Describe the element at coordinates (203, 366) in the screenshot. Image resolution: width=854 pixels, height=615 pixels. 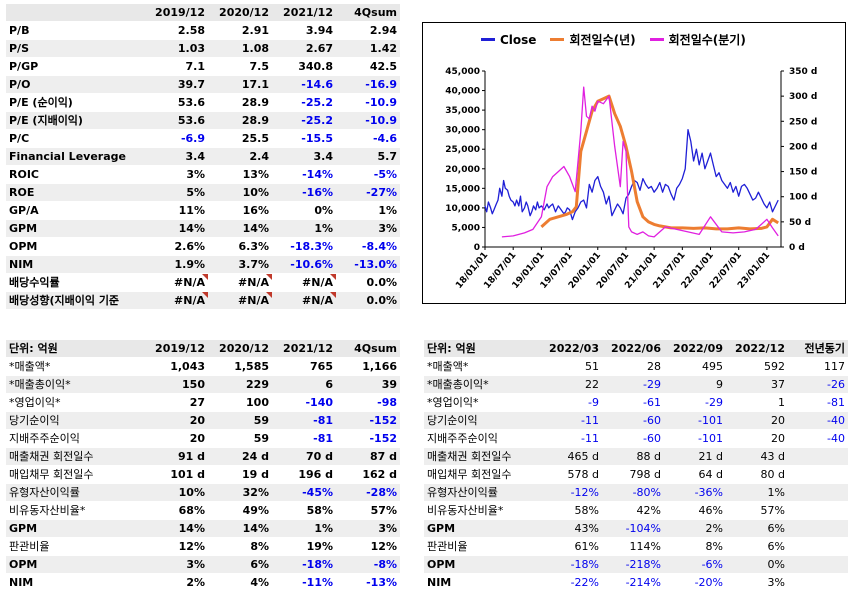
I see `table-row: *매출액* 1,043 1,585 765 1,166` at that location.